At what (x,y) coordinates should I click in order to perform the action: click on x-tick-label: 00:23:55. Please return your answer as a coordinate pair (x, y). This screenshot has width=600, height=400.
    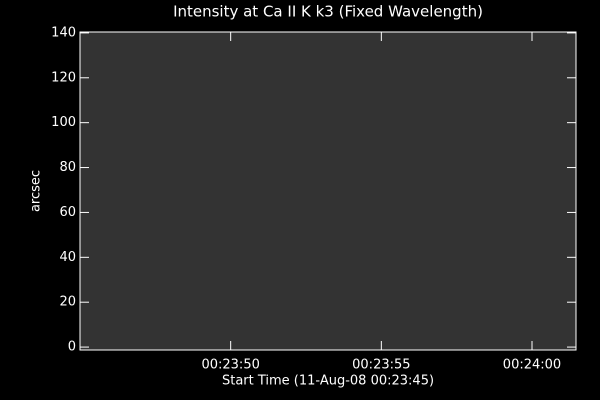
    Looking at the image, I should click on (381, 365).